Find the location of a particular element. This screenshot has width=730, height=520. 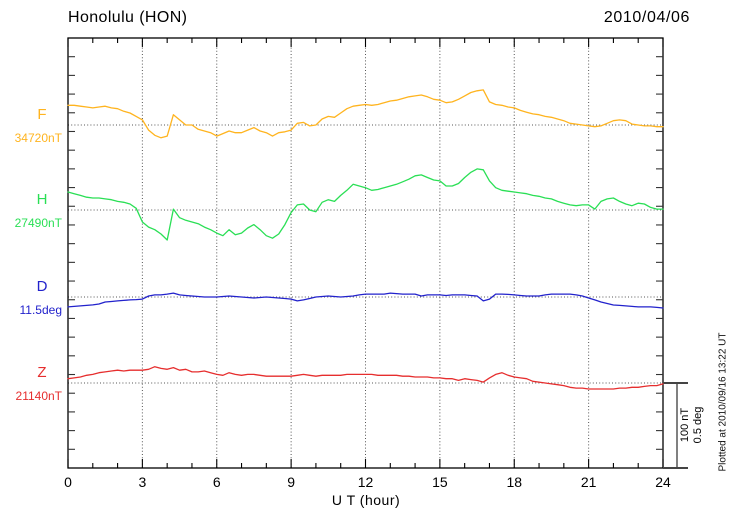

x-tick-label: 9 is located at coordinates (291, 482).